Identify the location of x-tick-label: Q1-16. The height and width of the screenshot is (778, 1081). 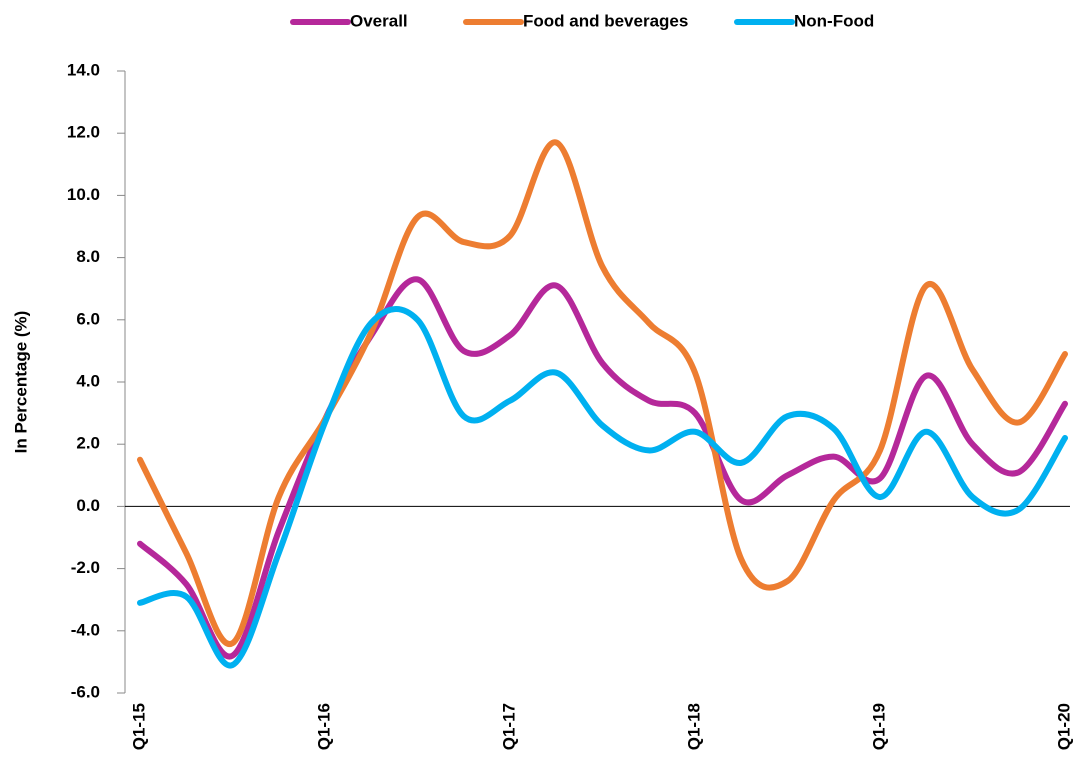
(323, 726).